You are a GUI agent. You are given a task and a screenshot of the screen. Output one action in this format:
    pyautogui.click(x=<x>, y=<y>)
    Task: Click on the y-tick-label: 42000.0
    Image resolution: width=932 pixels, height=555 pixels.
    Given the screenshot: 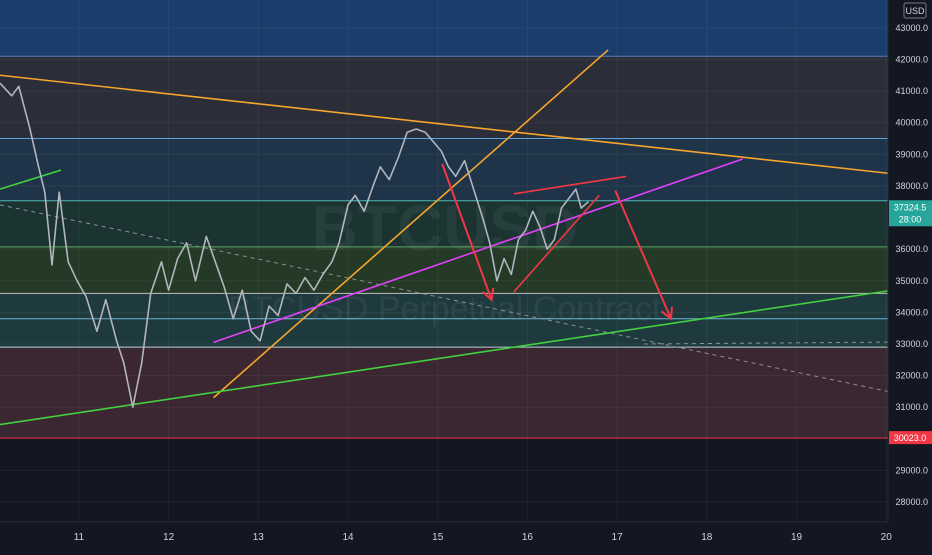 What is the action you would take?
    pyautogui.click(x=911, y=59)
    